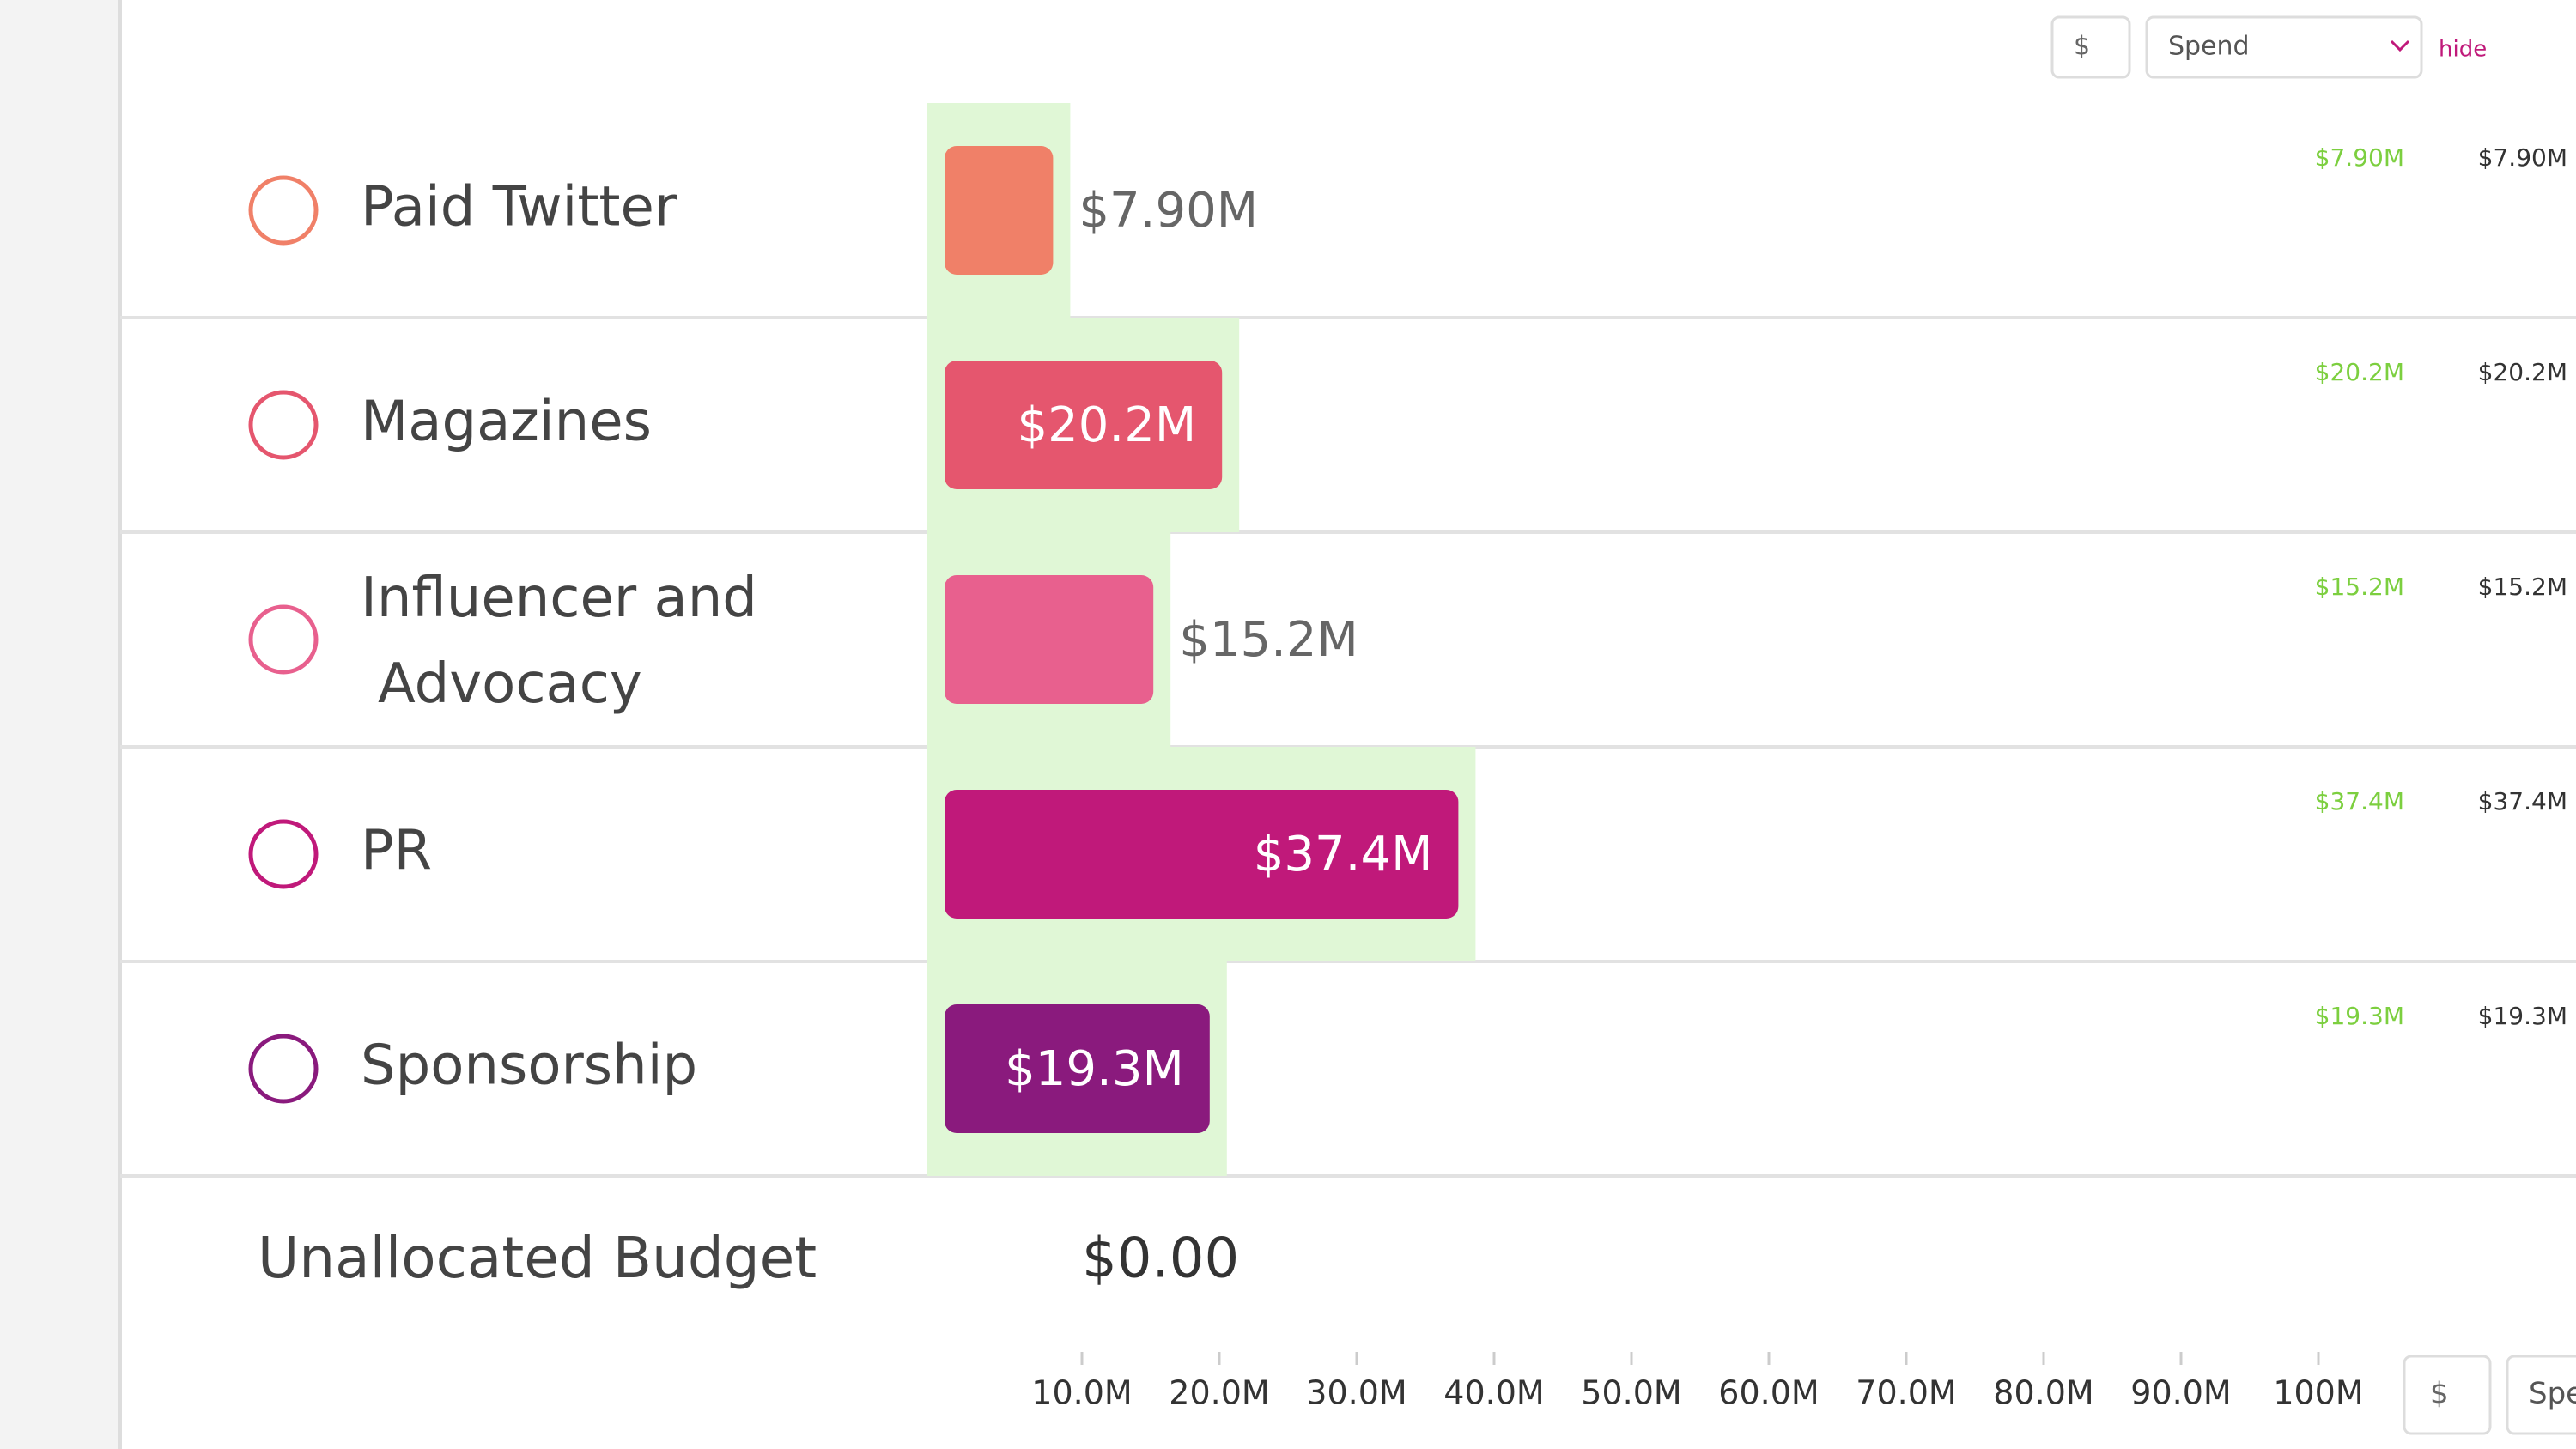 This screenshot has height=1449, width=2576. I want to click on category-label: PR, so click(397, 851).